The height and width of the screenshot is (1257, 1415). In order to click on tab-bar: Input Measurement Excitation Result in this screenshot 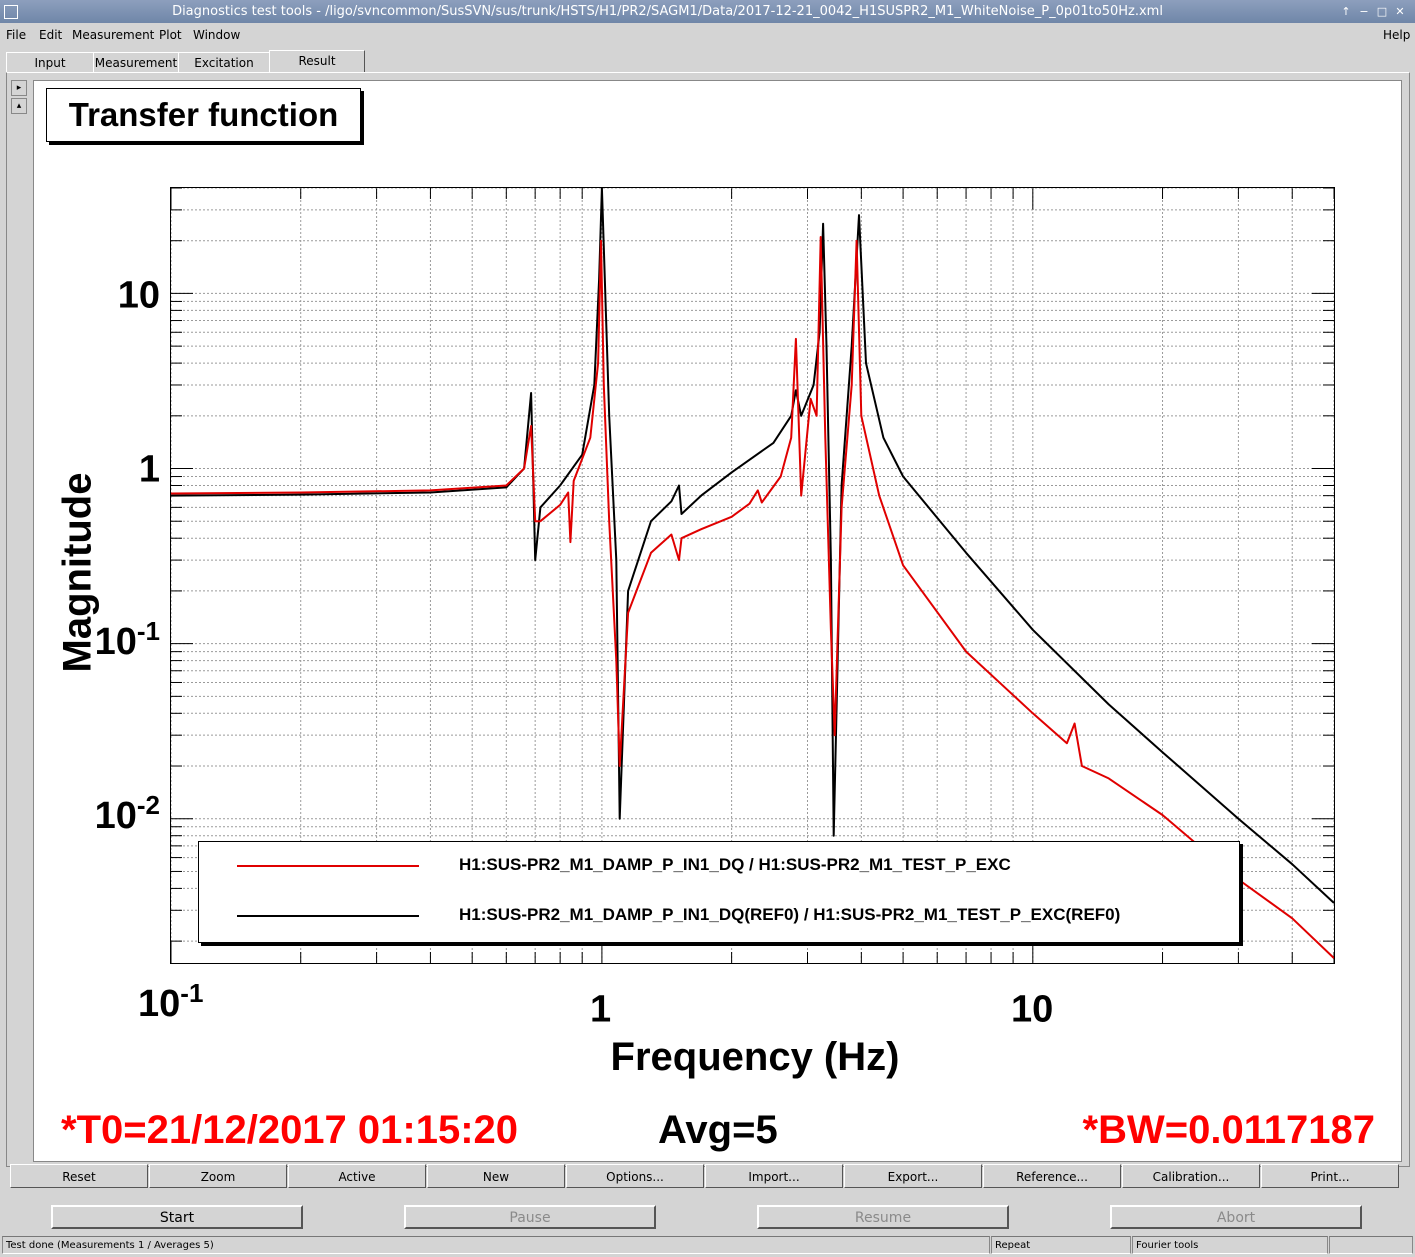, I will do `click(706, 61)`.